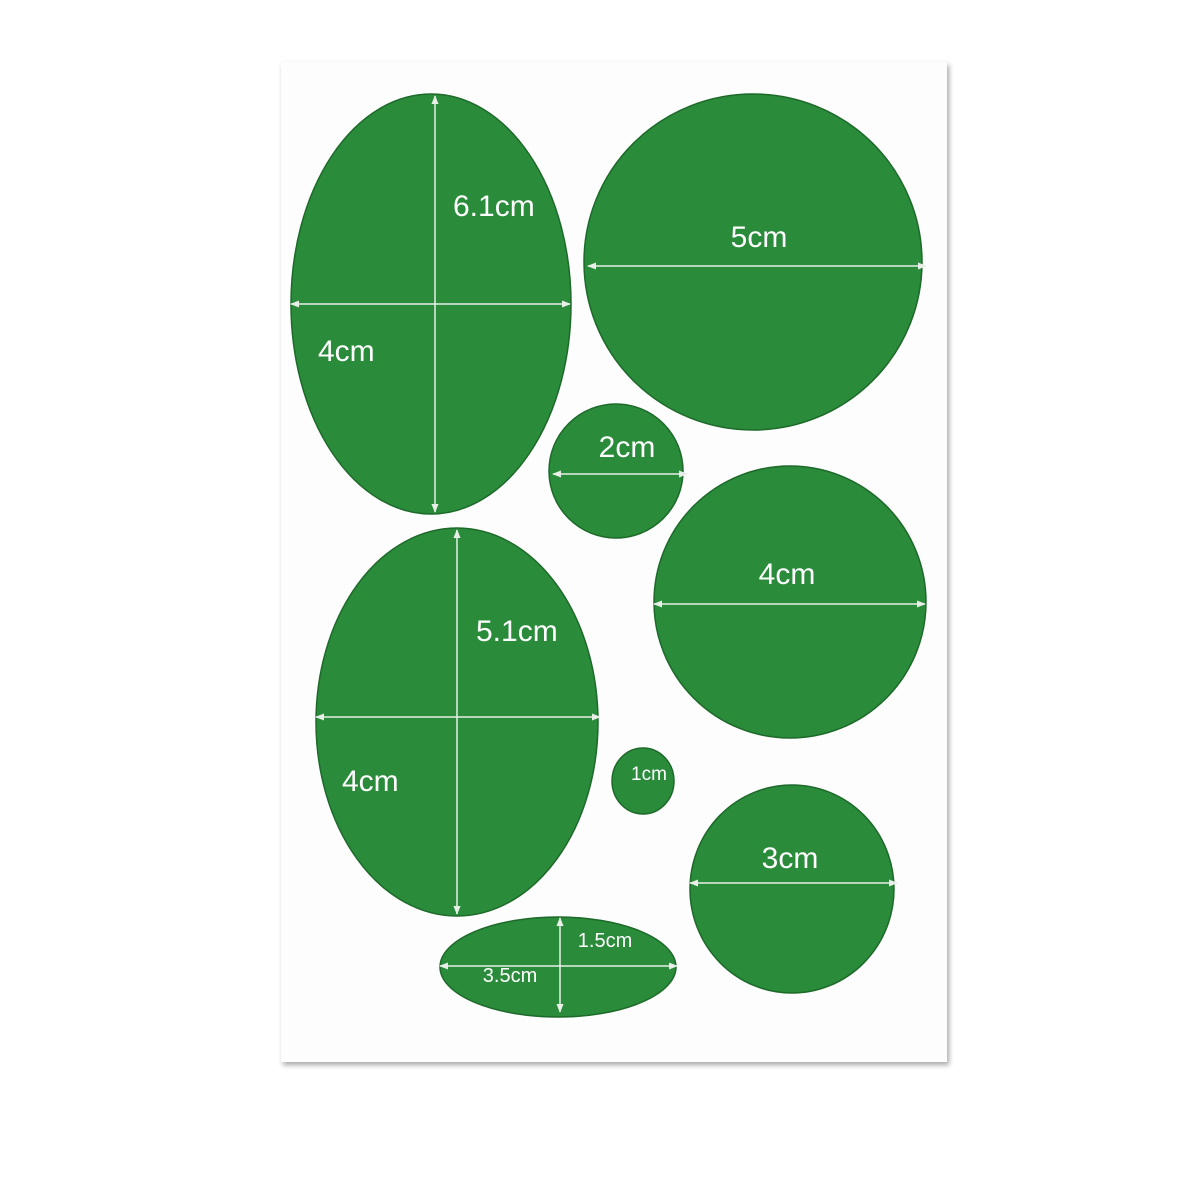 Image resolution: width=1200 pixels, height=1200 pixels. I want to click on small-circle-label: 2cm, so click(627, 447).